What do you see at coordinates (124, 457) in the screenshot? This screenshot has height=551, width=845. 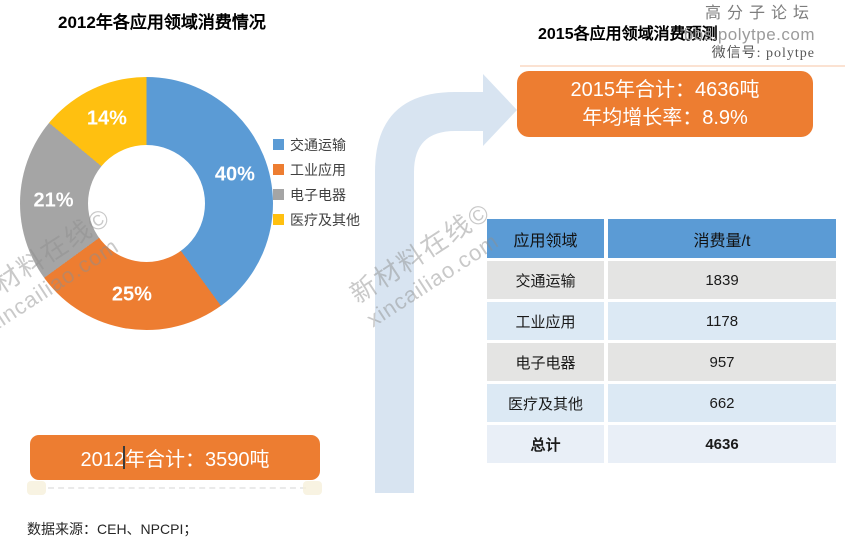 I see `text-cursor` at bounding box center [124, 457].